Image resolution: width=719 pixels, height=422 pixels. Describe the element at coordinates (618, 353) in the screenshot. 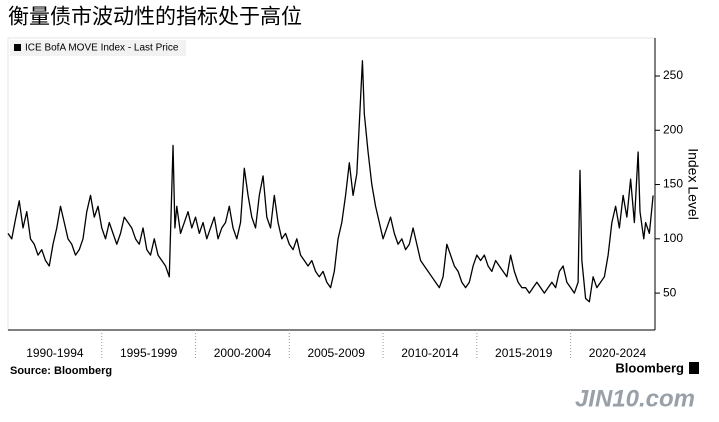

I see `x-tick-label: 2020-2024` at that location.